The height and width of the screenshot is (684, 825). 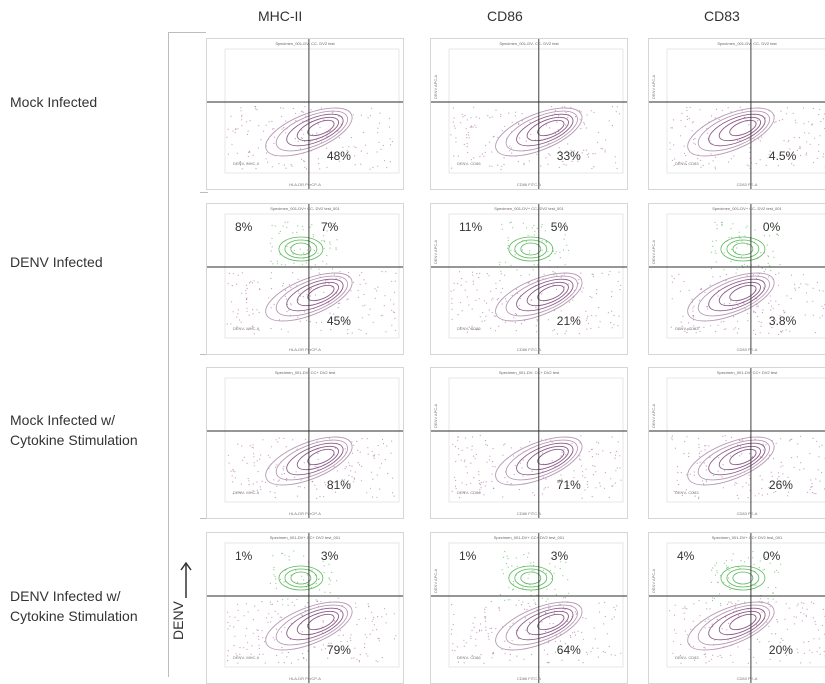 What do you see at coordinates (569, 321) in the screenshot?
I see `percentage-lr: 21%` at bounding box center [569, 321].